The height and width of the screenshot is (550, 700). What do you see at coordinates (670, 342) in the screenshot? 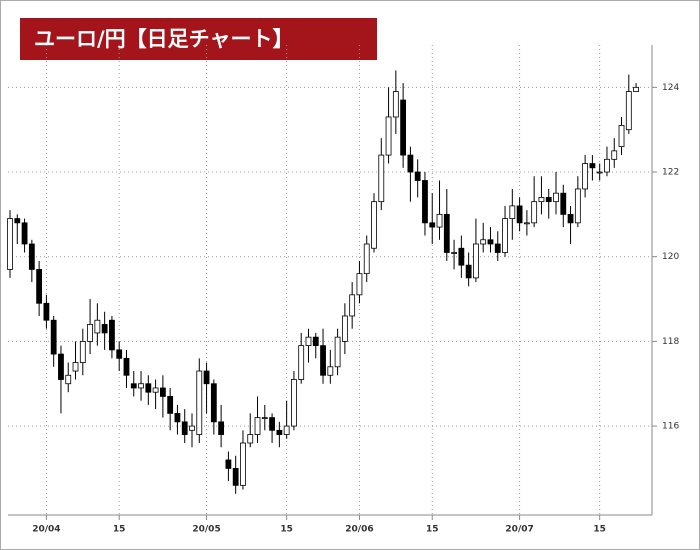
I see `y-tick-label: 118` at bounding box center [670, 342].